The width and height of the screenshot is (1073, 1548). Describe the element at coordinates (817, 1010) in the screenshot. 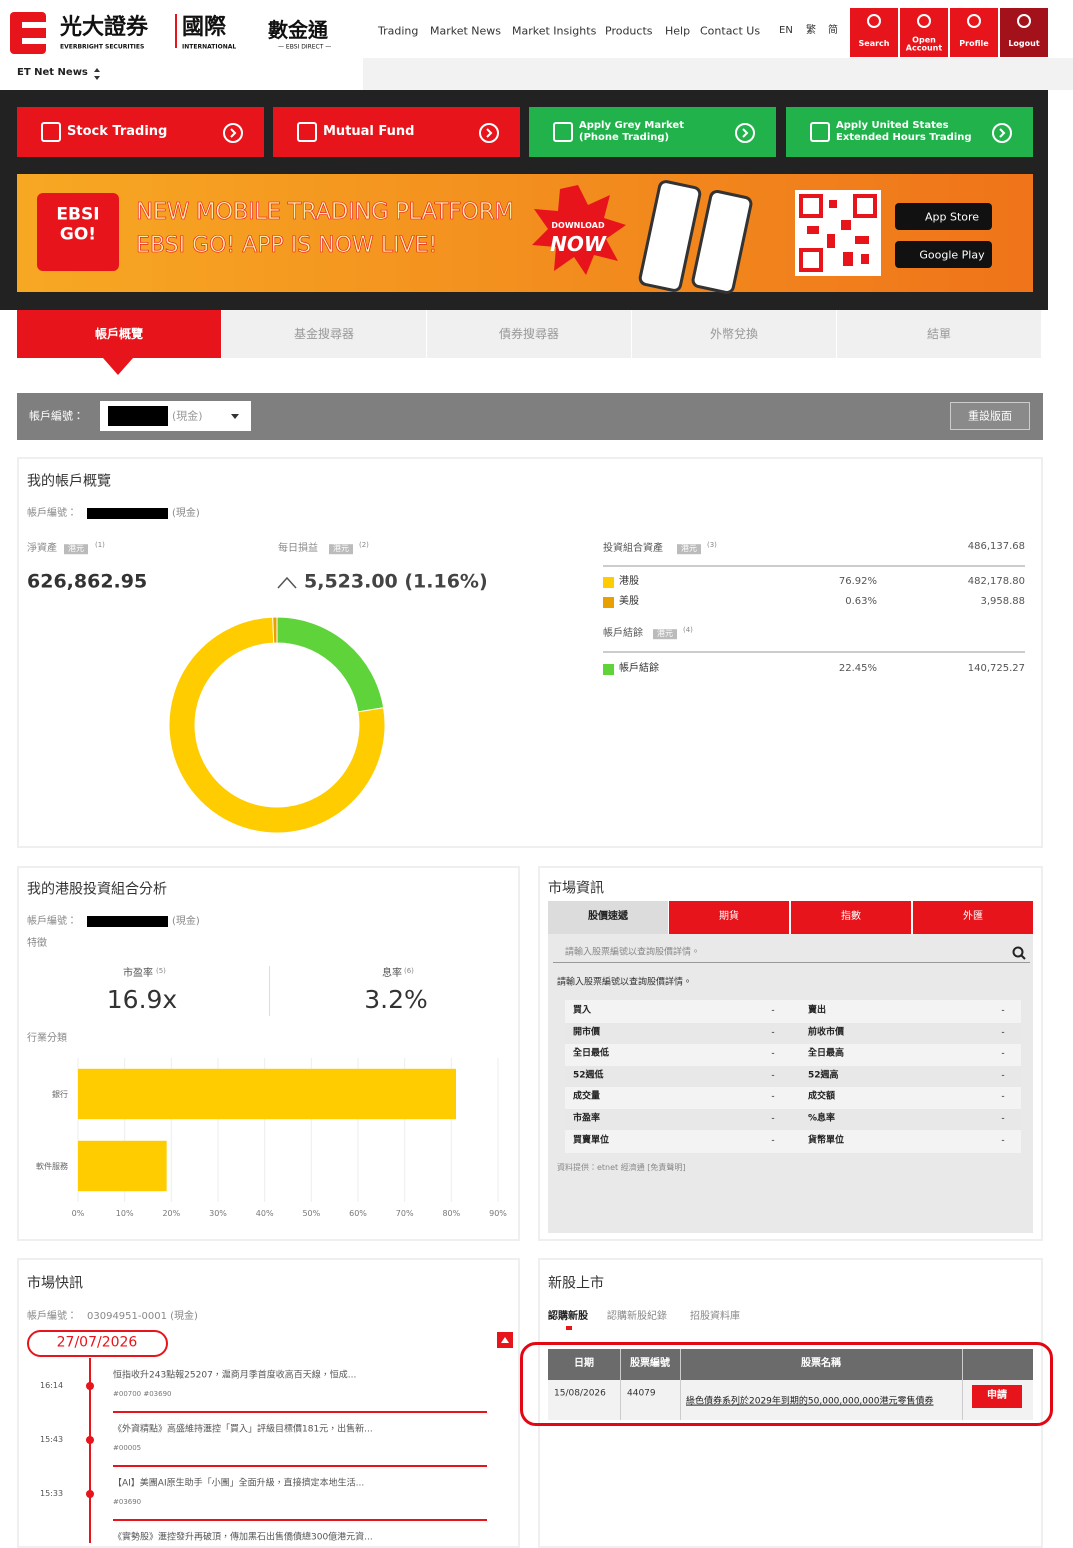

I see `quote-label: 賣出` at that location.